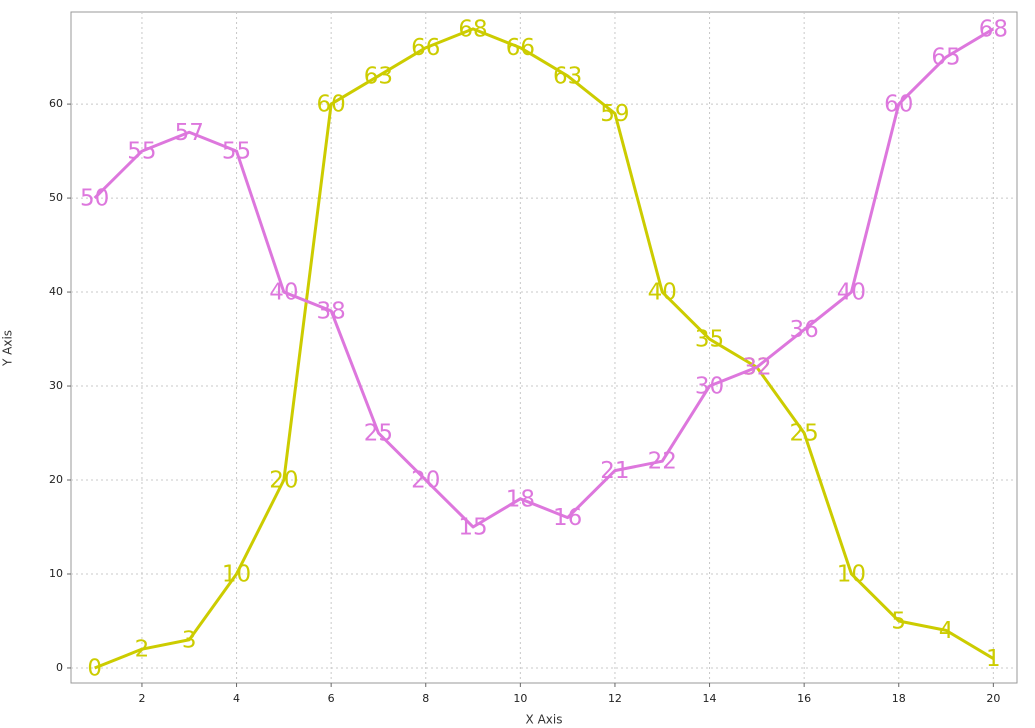 The image size is (1035, 728). What do you see at coordinates (804, 698) in the screenshot?
I see `x-tick-label: 16` at bounding box center [804, 698].